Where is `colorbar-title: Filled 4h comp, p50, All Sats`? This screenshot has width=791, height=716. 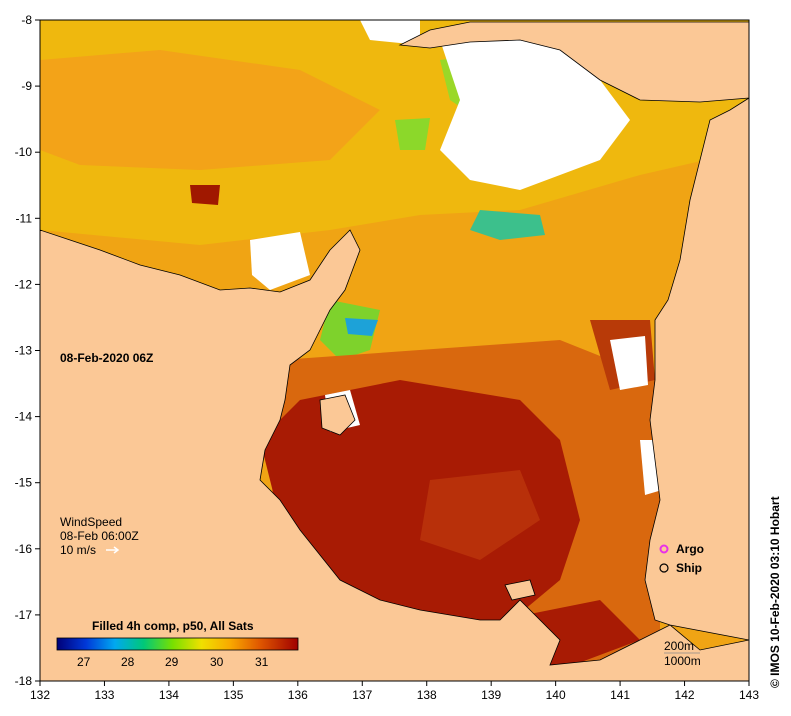
colorbar-title: Filled 4h comp, p50, All Sats is located at coordinates (173, 626).